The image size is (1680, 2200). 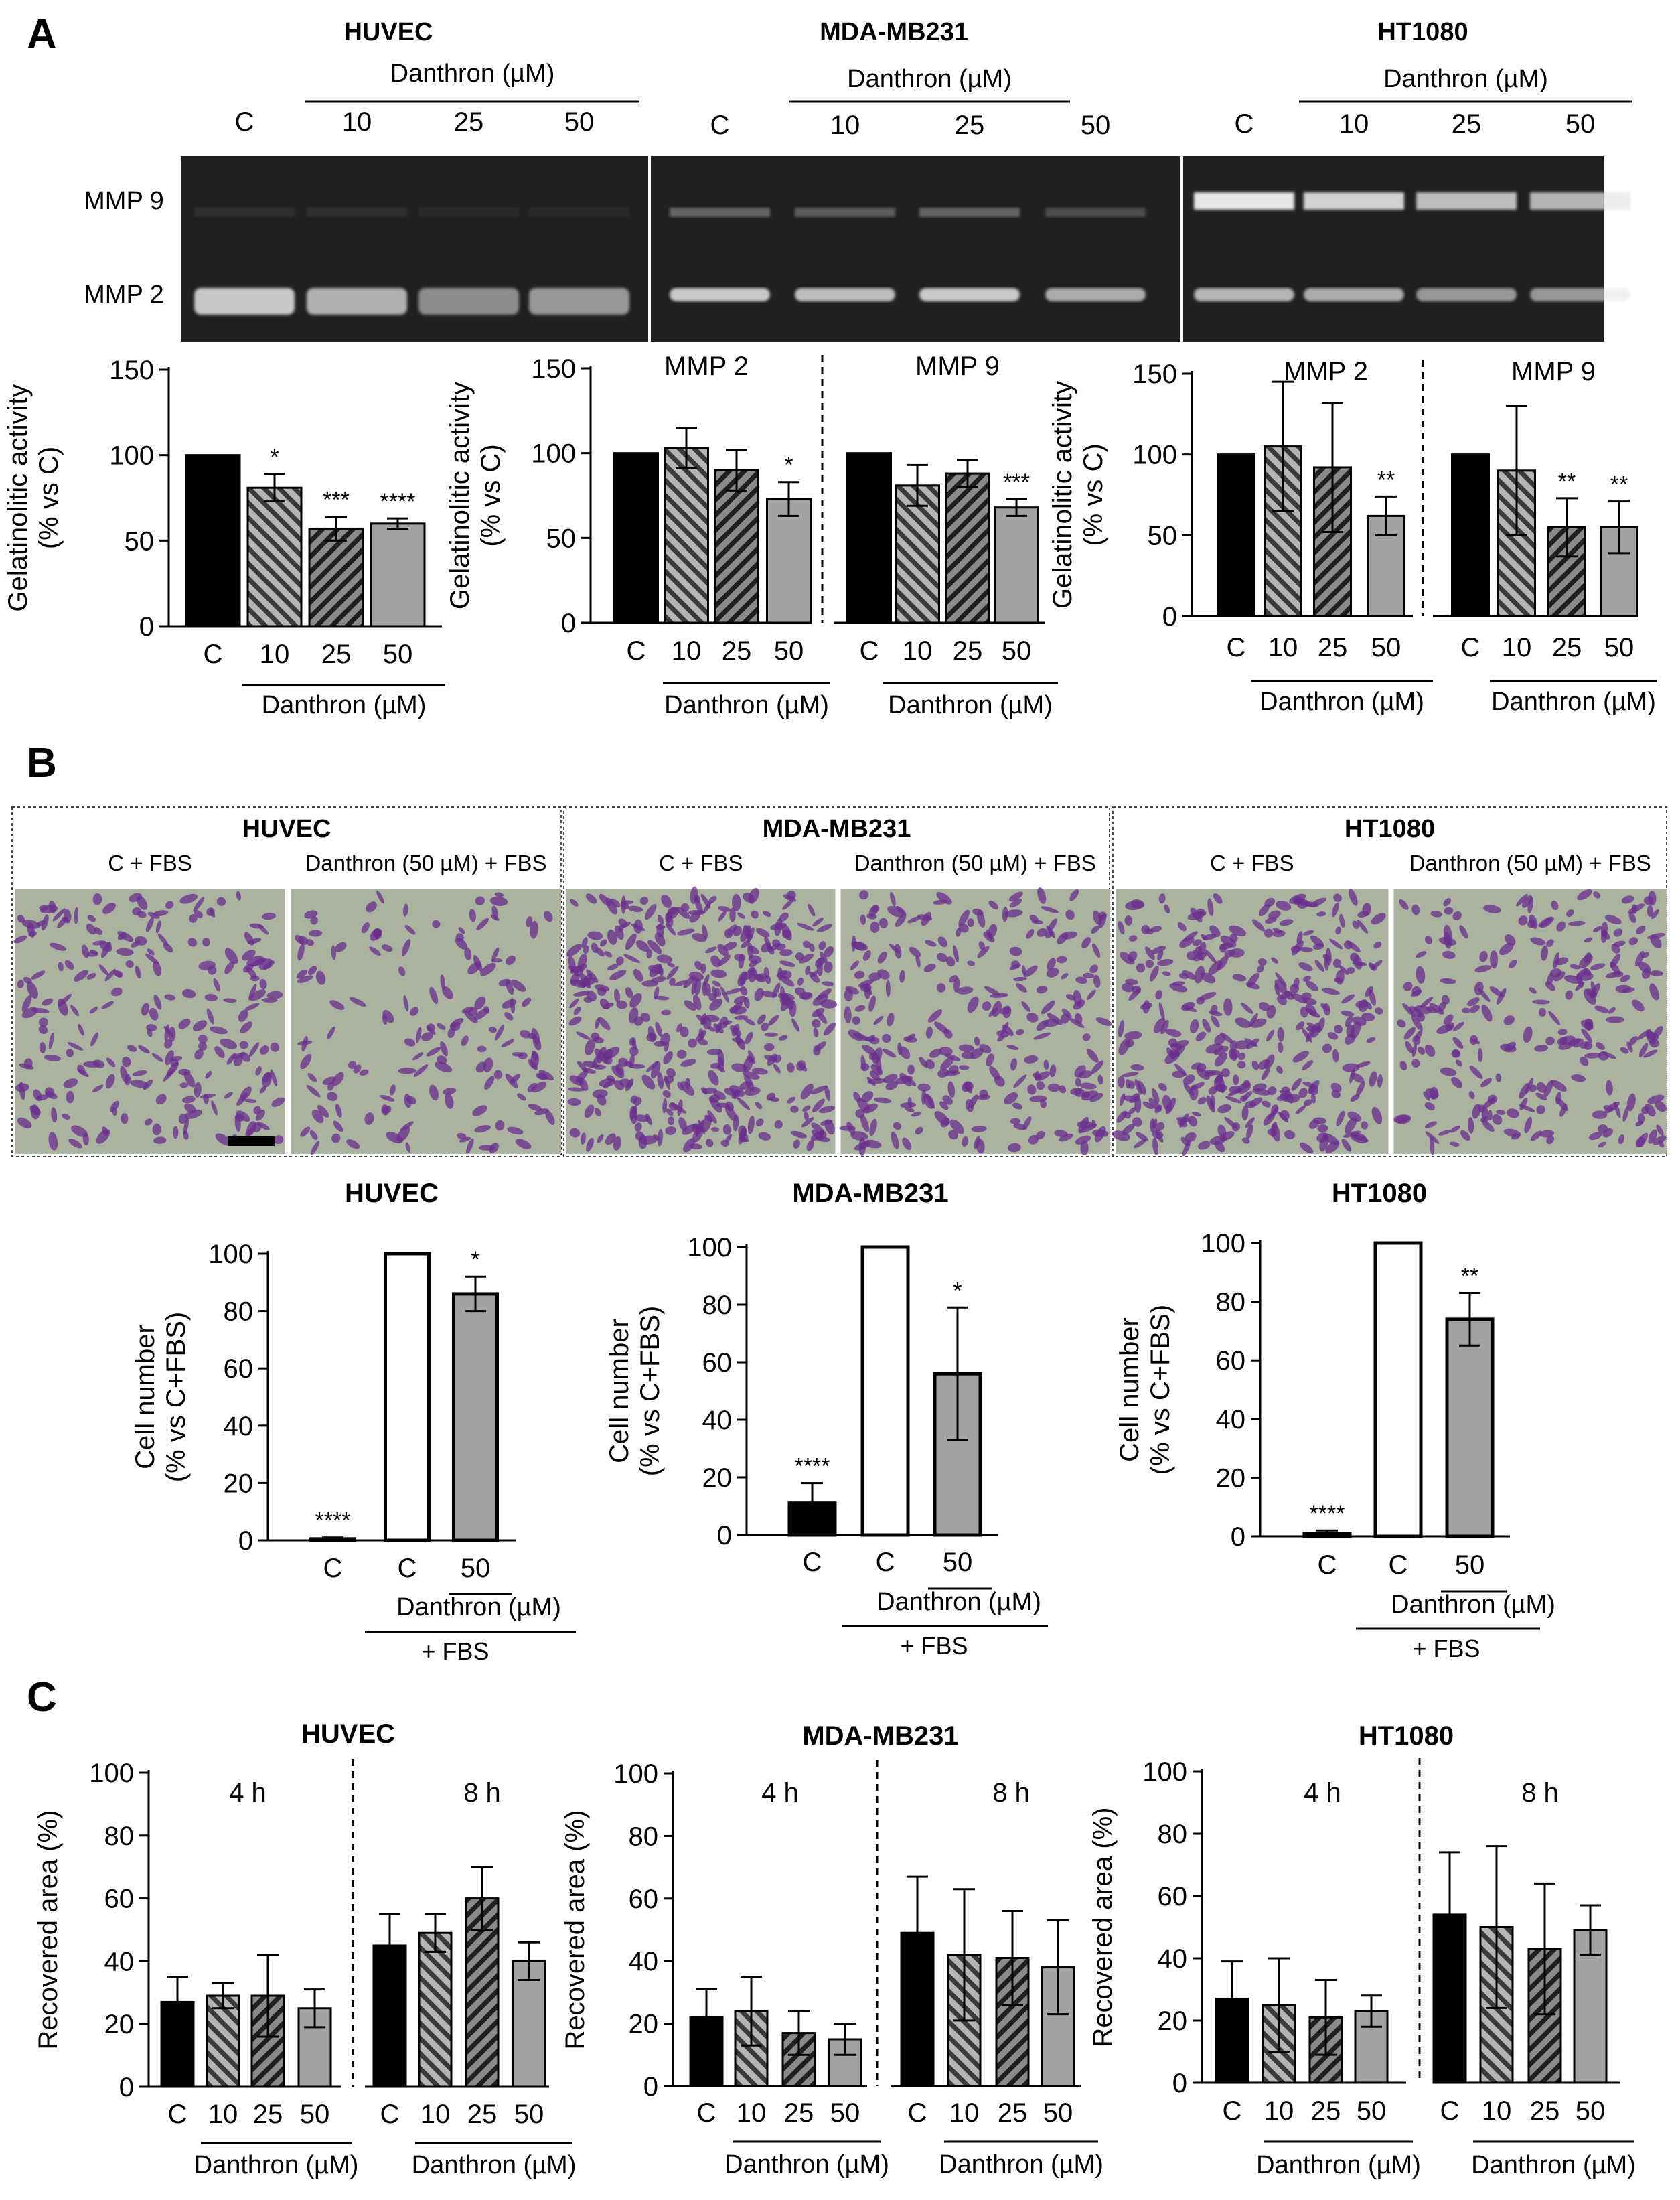 What do you see at coordinates (333, 1521) in the screenshot?
I see `significance-mark: ****` at bounding box center [333, 1521].